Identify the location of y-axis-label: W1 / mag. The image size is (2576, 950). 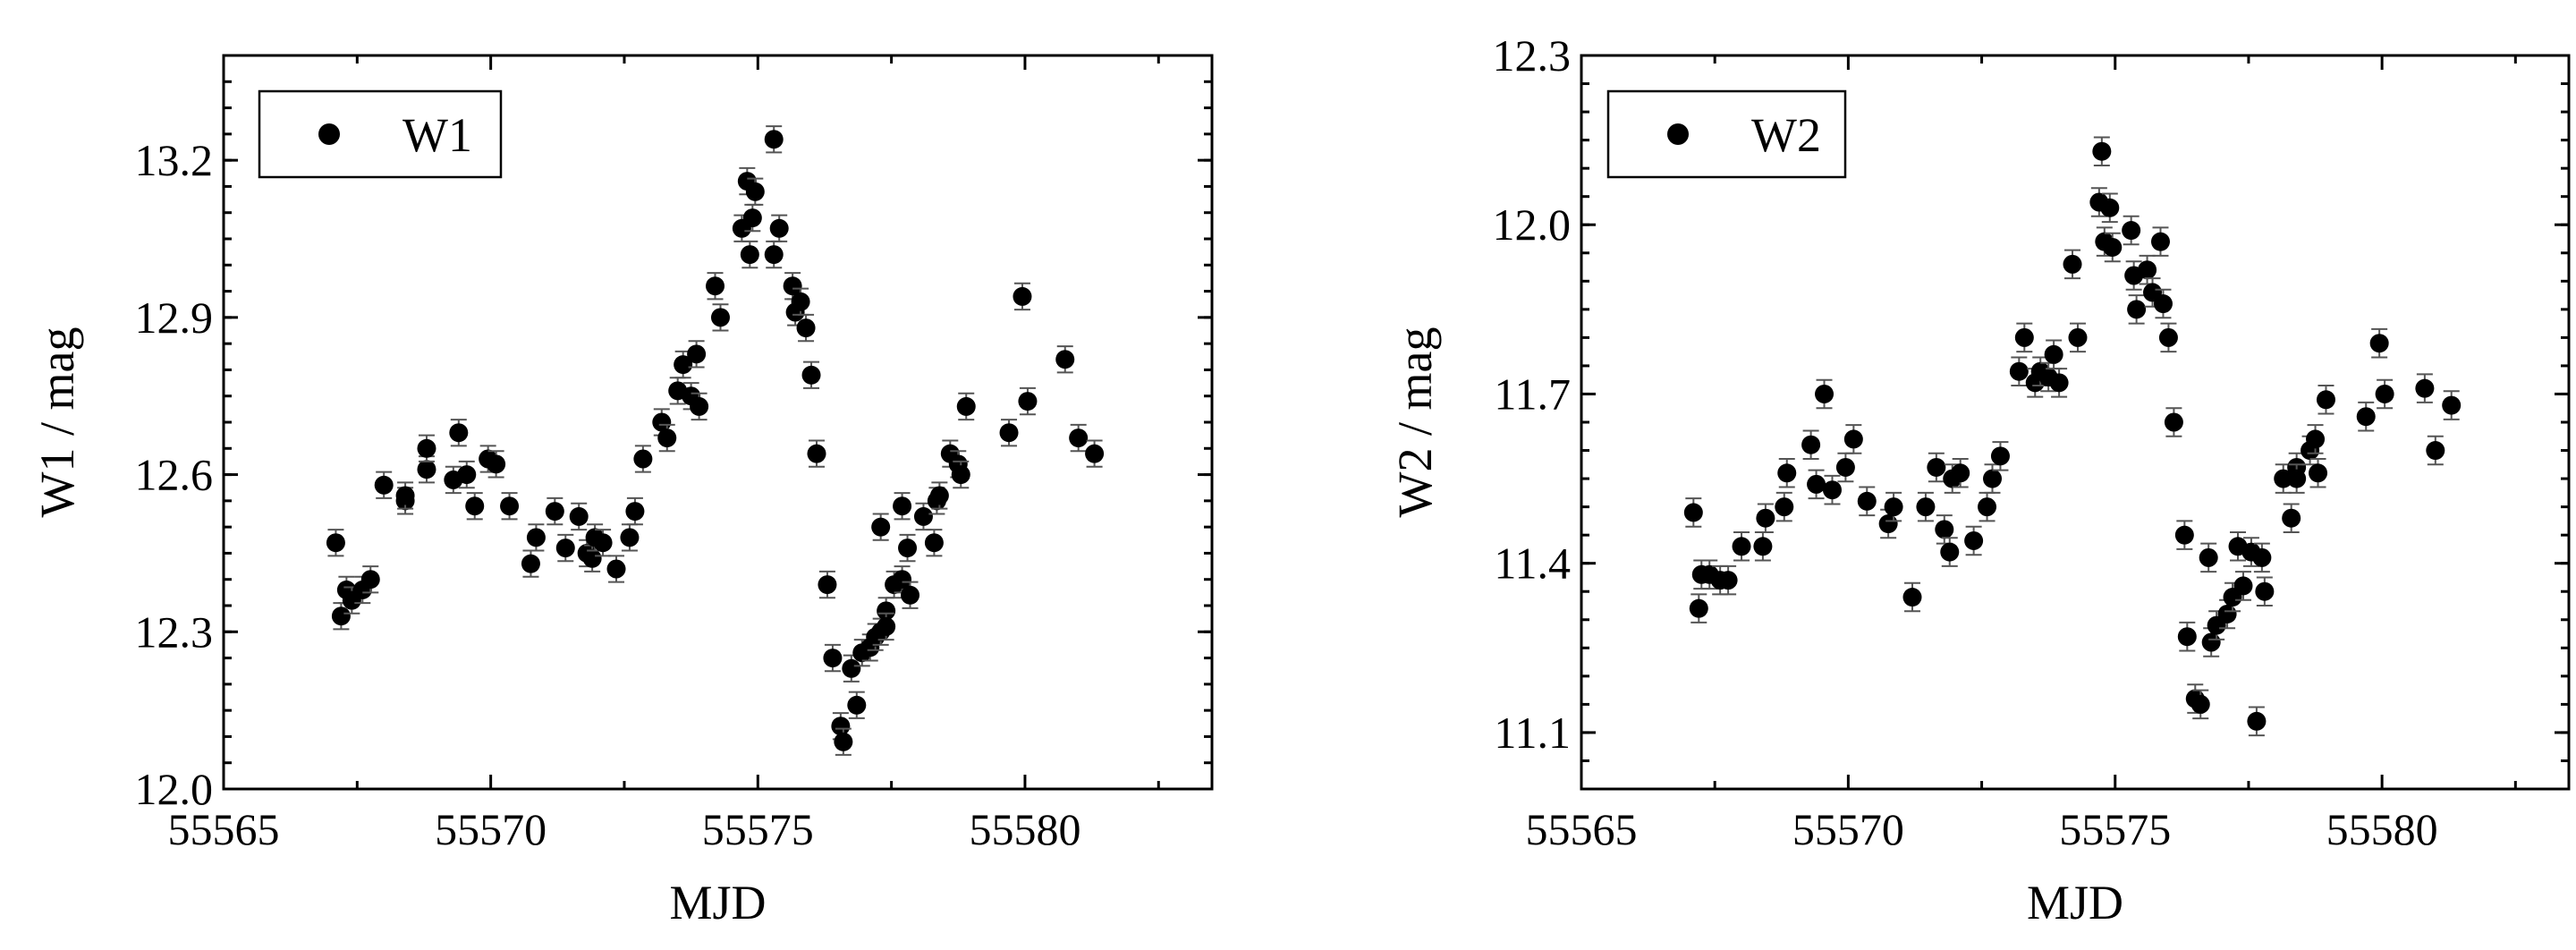
(57, 423).